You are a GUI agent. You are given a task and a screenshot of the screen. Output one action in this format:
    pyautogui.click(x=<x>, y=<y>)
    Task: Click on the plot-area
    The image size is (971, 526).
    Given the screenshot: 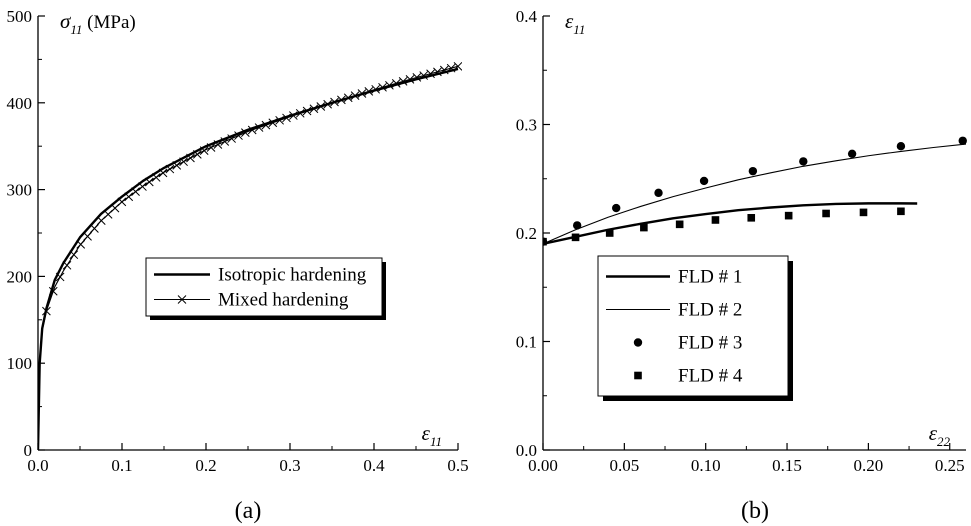 What is the action you would take?
    pyautogui.click(x=753, y=191)
    